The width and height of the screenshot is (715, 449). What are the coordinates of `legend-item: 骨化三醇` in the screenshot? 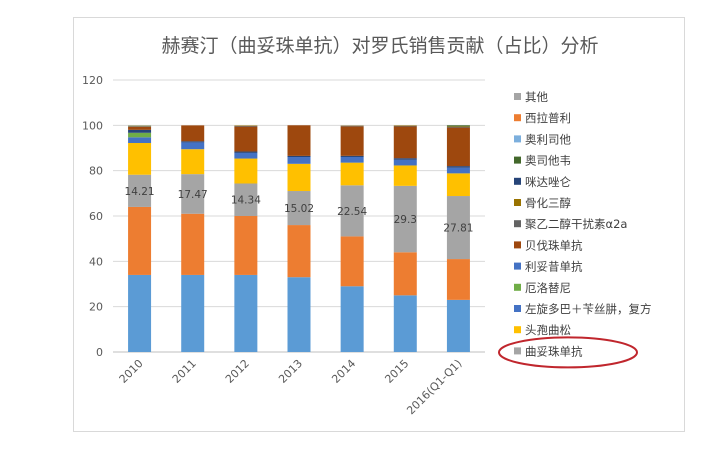 It's located at (548, 203).